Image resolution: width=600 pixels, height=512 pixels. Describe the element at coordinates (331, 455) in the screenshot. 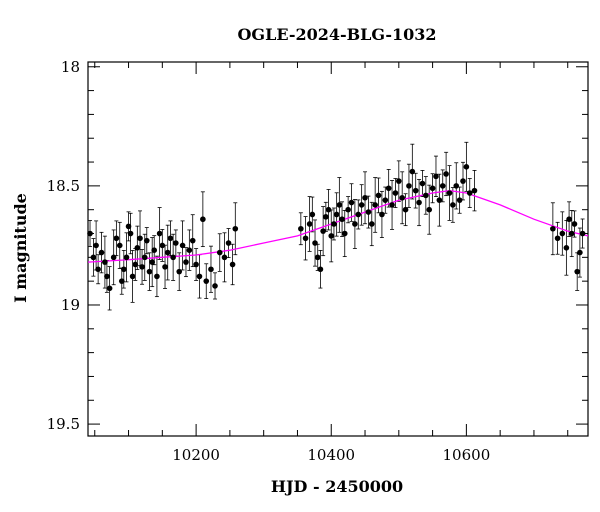

I see `x-tick-label: 10400` at that location.